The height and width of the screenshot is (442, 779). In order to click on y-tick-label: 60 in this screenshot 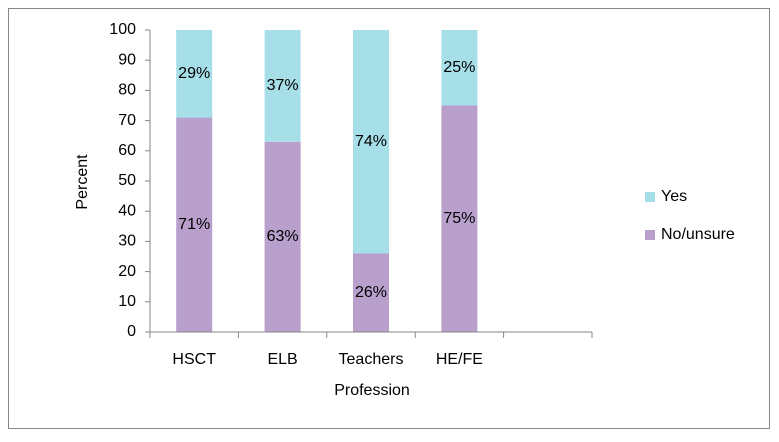, I will do `click(127, 150)`.